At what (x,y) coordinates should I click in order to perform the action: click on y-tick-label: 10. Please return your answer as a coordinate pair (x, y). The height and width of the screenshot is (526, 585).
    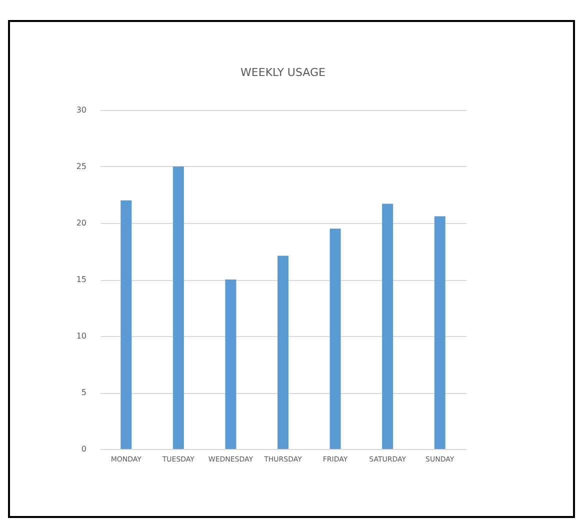
    Looking at the image, I should click on (81, 336).